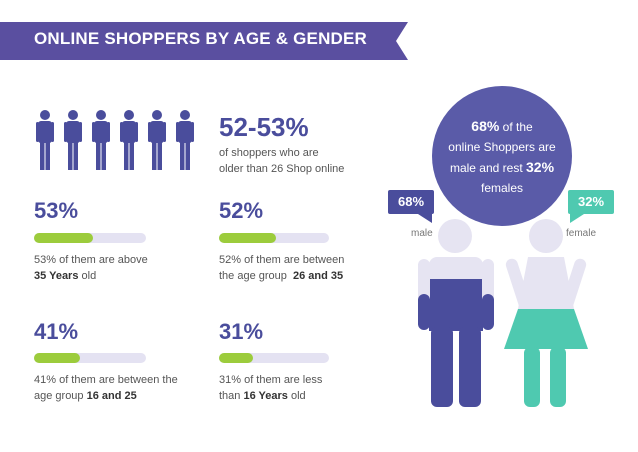 The height and width of the screenshot is (452, 638). I want to click on stat-desc-above-35: 53% of them are above 35 Years old, so click(91, 268).